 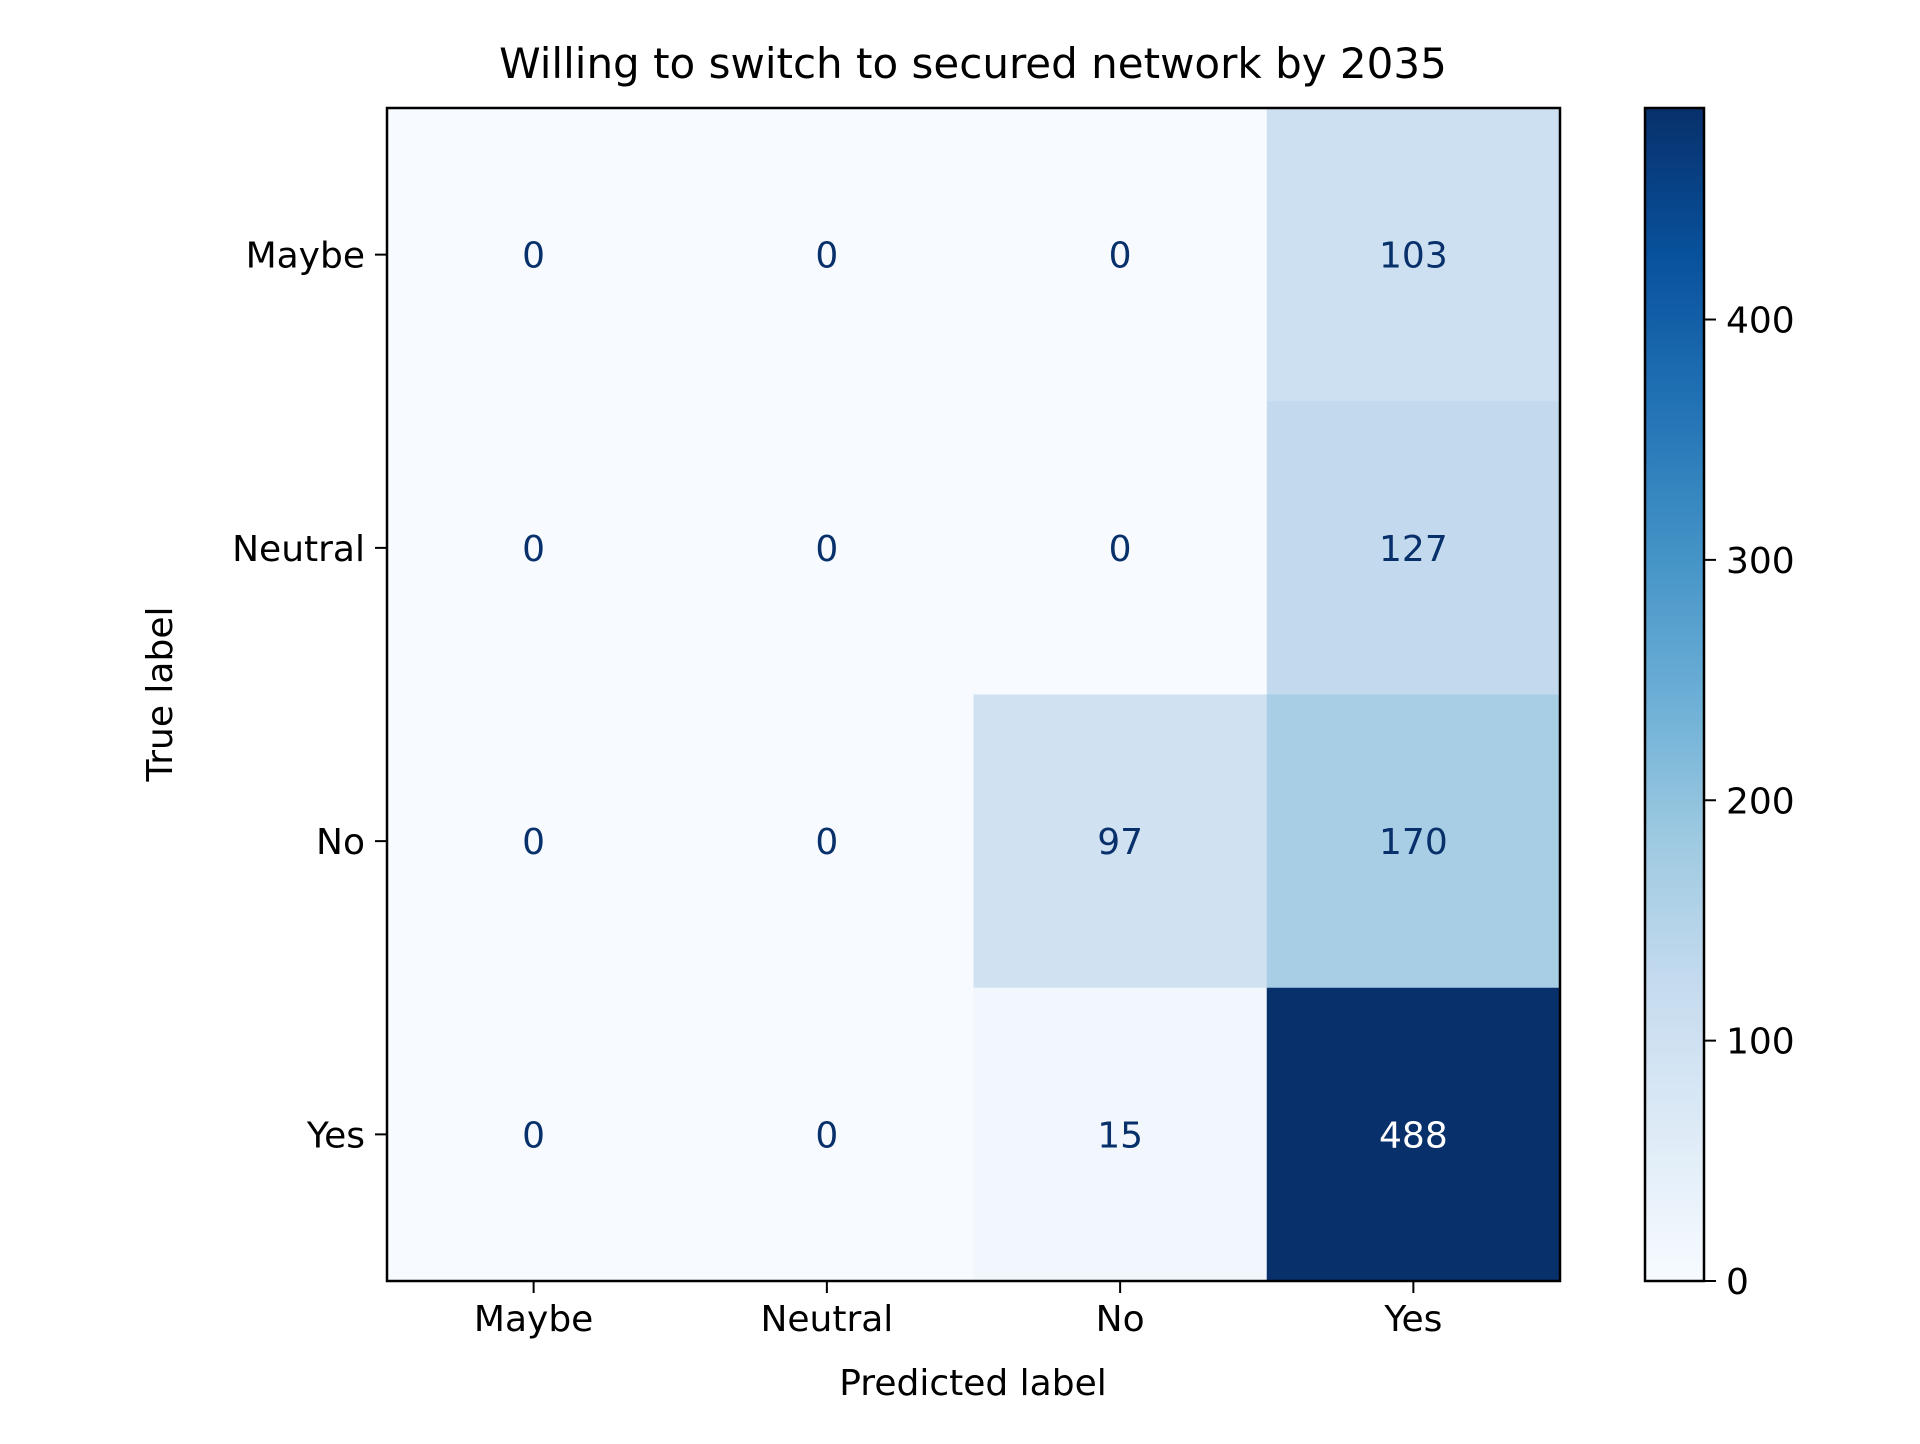 I want to click on y-tick-label: Neutral, so click(x=298, y=549).